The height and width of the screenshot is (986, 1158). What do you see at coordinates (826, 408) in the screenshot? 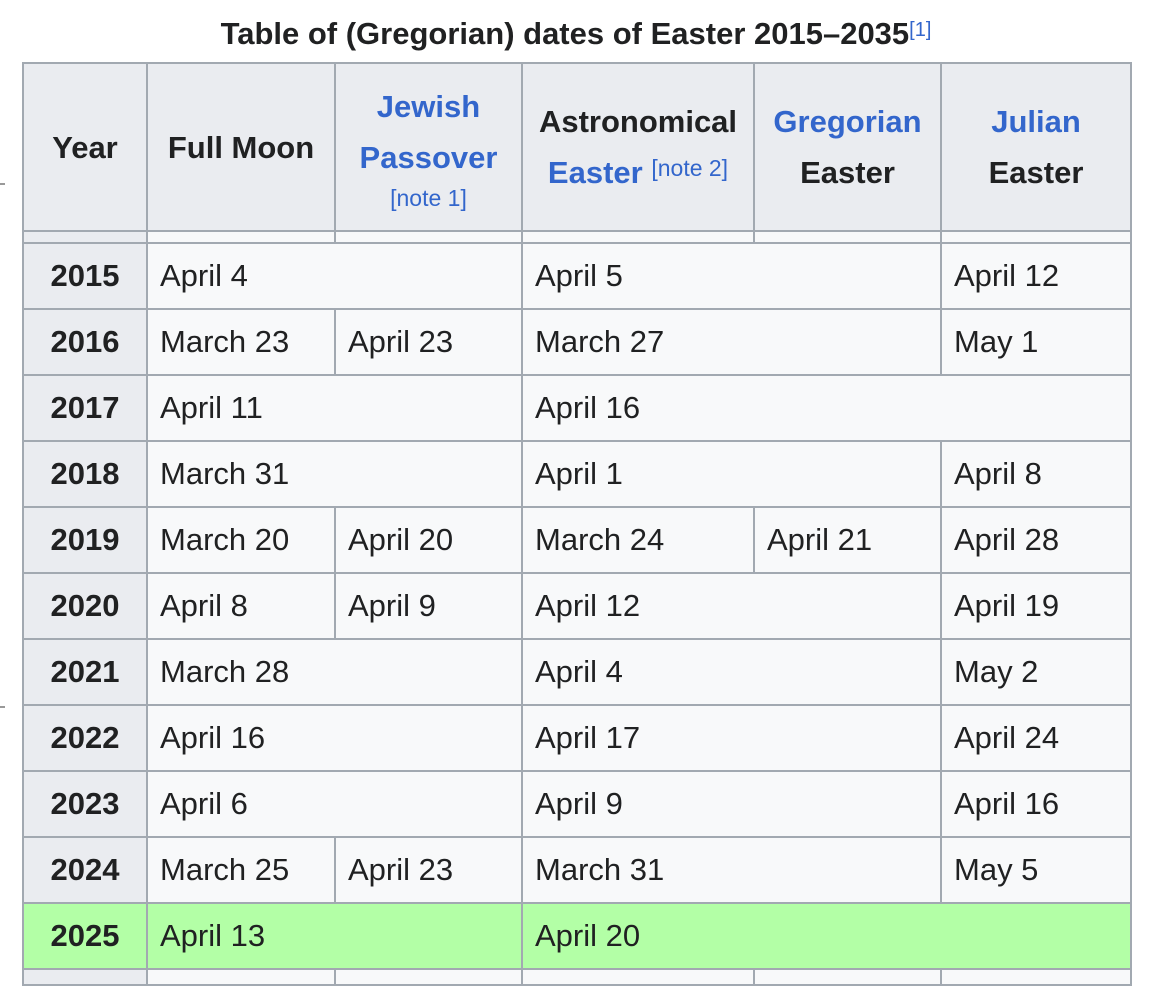
I see `easter-cell: April 16` at bounding box center [826, 408].